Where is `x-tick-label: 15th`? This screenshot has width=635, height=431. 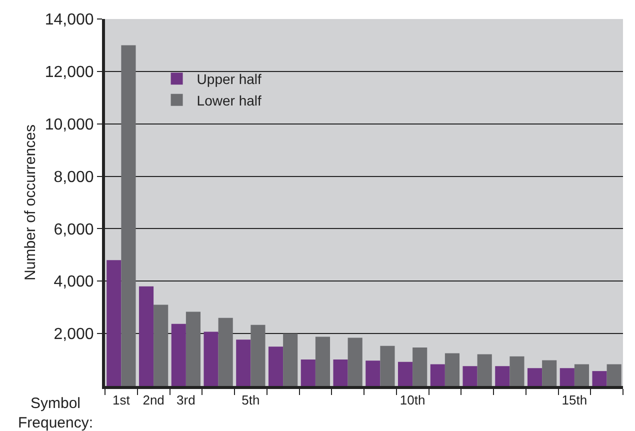 x-tick-label: 15th is located at coordinates (575, 400).